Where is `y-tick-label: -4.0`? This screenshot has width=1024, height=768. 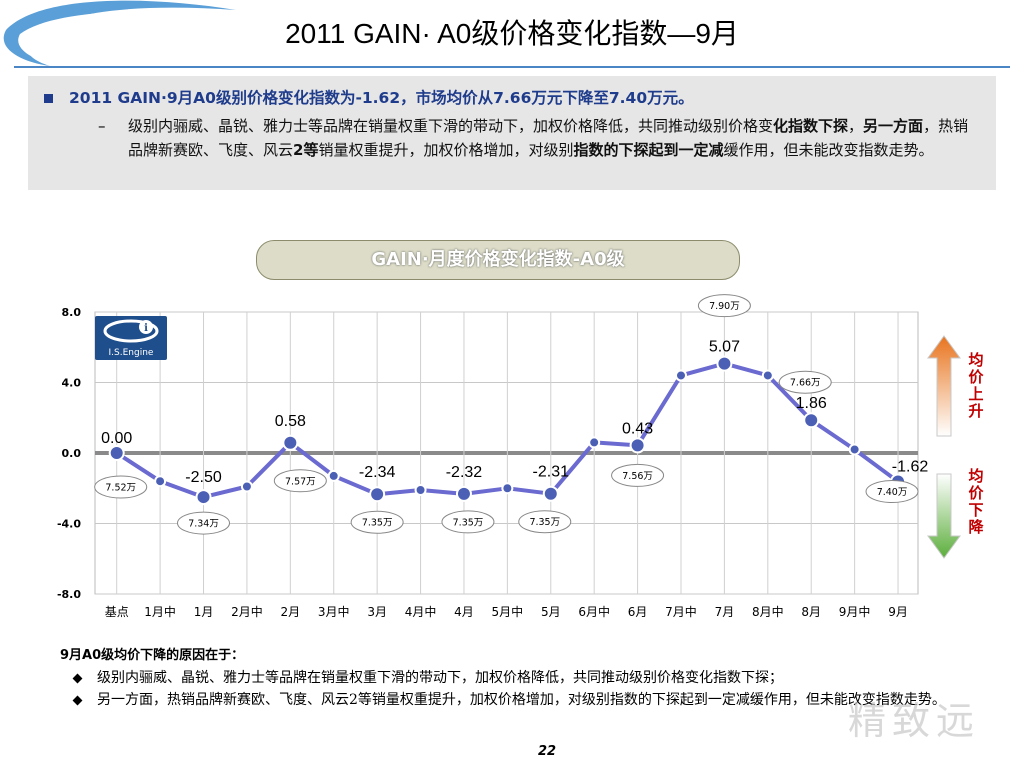
y-tick-label: -4.0 is located at coordinates (69, 524).